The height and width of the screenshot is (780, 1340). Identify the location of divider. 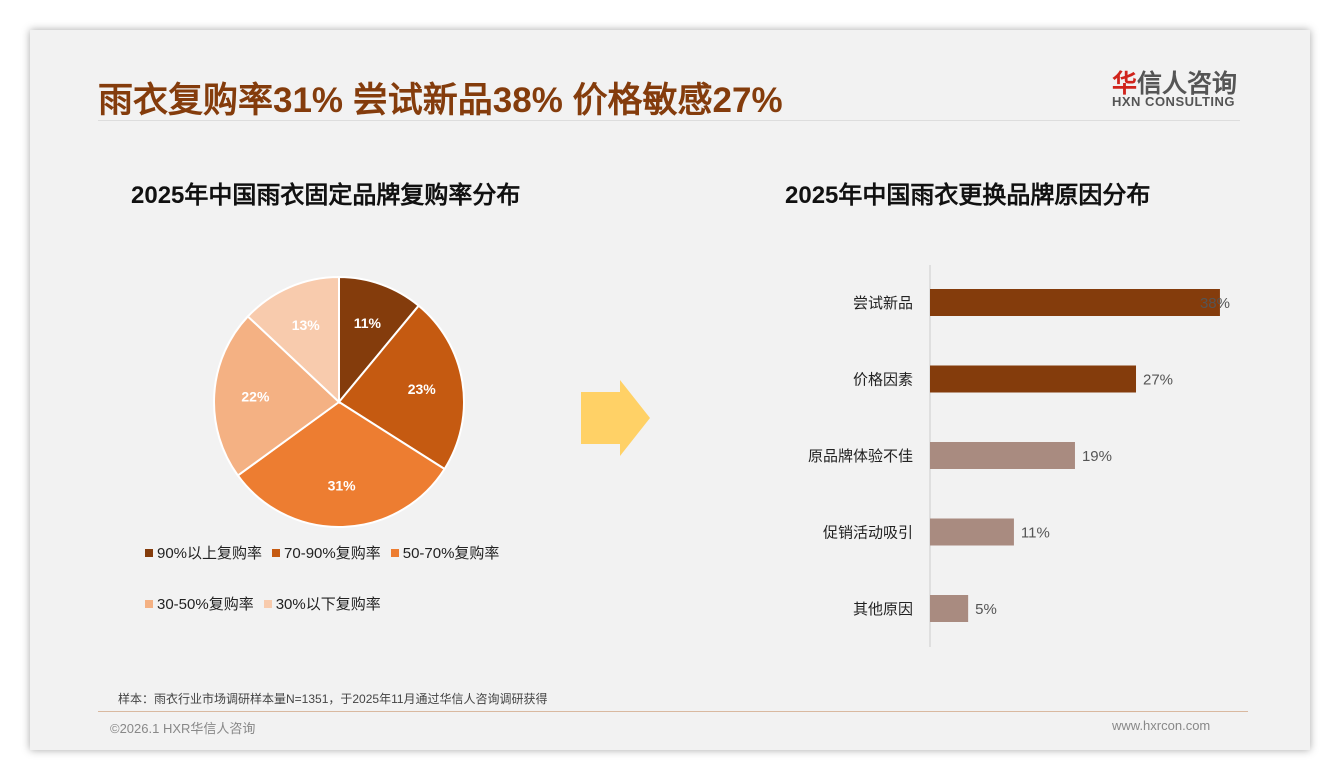
(669, 120).